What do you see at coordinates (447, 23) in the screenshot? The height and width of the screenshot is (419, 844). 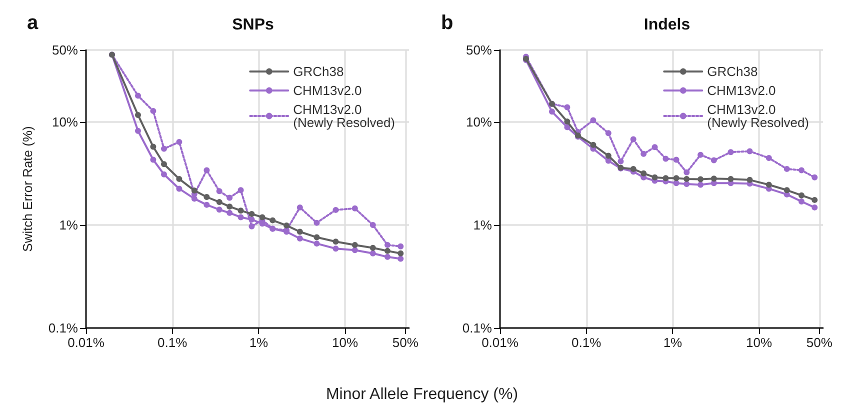 I see `text: b` at bounding box center [447, 23].